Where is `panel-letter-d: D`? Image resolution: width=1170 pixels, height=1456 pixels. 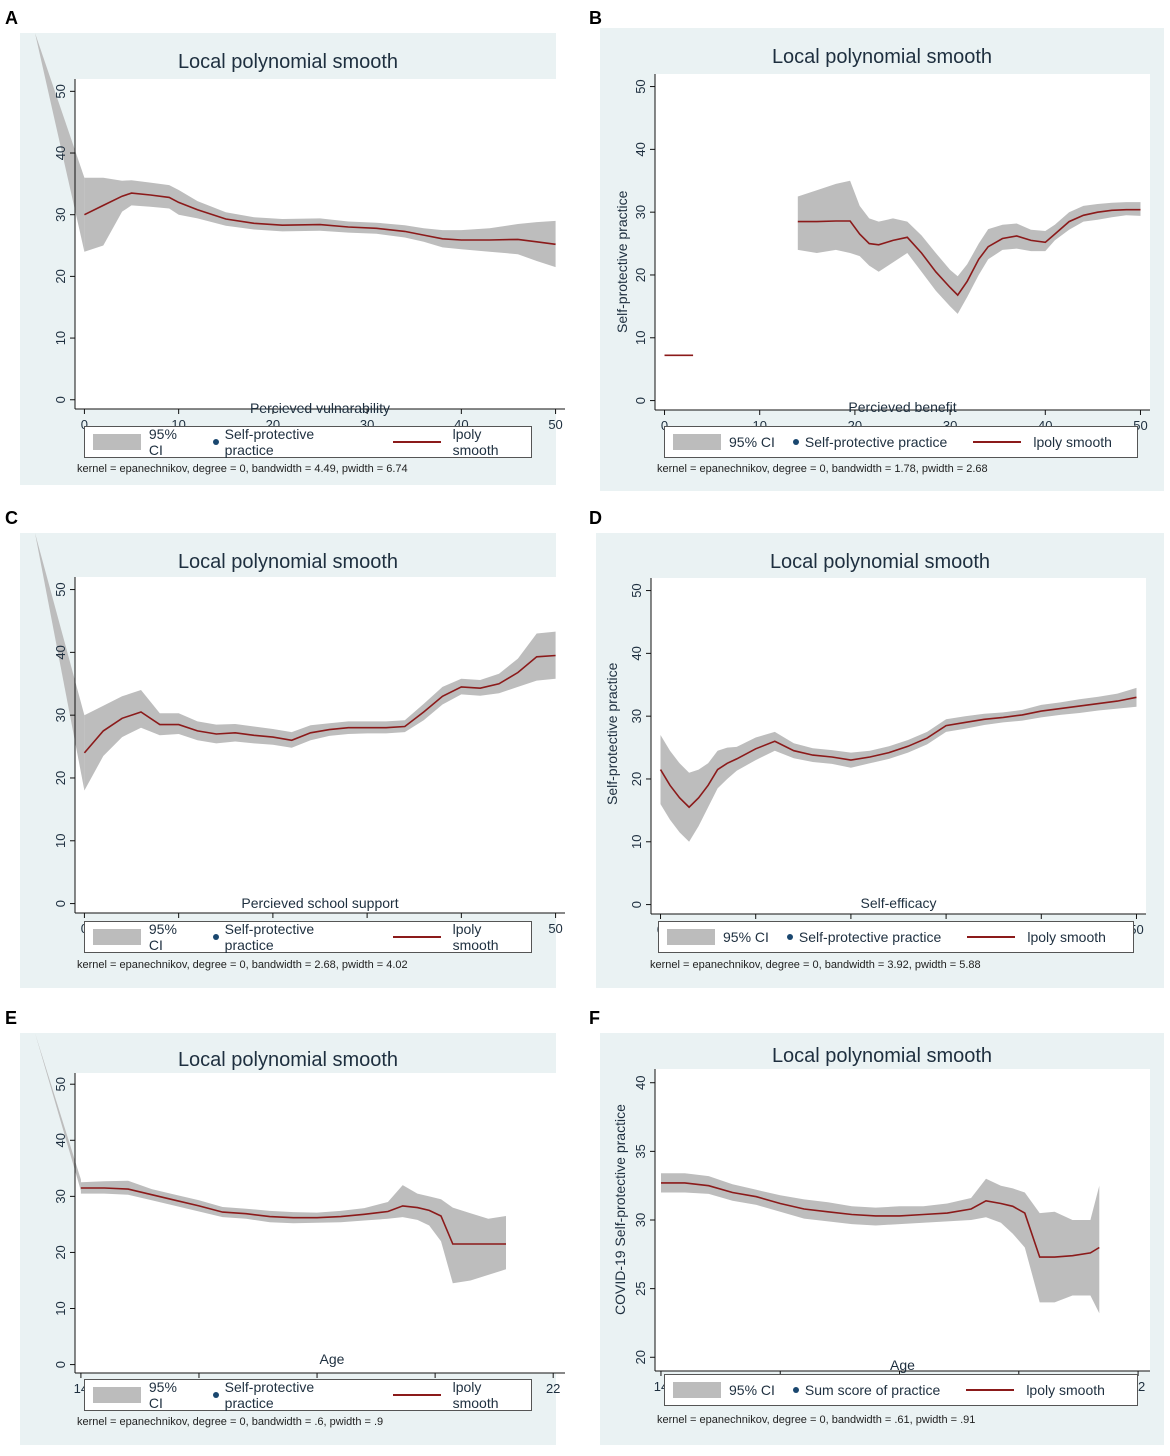 panel-letter-d: D is located at coordinates (595, 518).